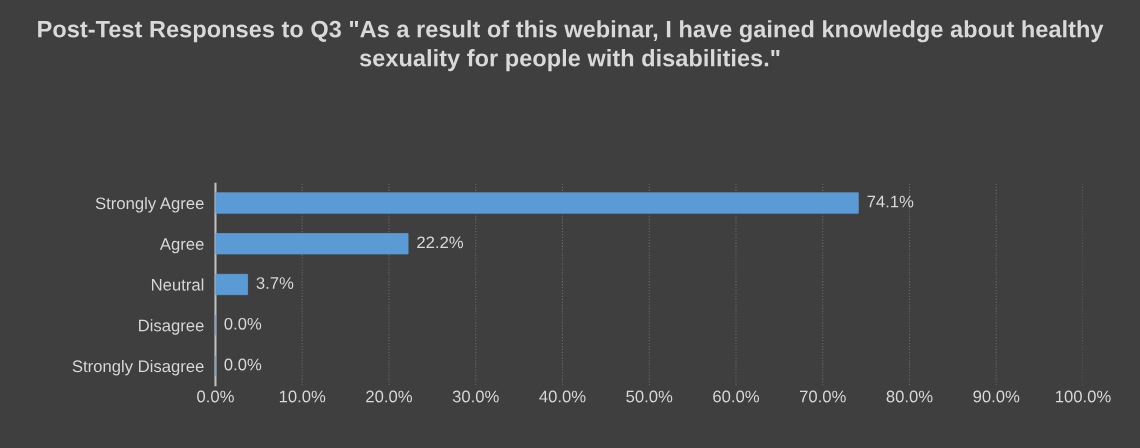 The image size is (1140, 448). Describe the element at coordinates (138, 367) in the screenshot. I see `y-tick-label: Strongly Disagree` at that location.